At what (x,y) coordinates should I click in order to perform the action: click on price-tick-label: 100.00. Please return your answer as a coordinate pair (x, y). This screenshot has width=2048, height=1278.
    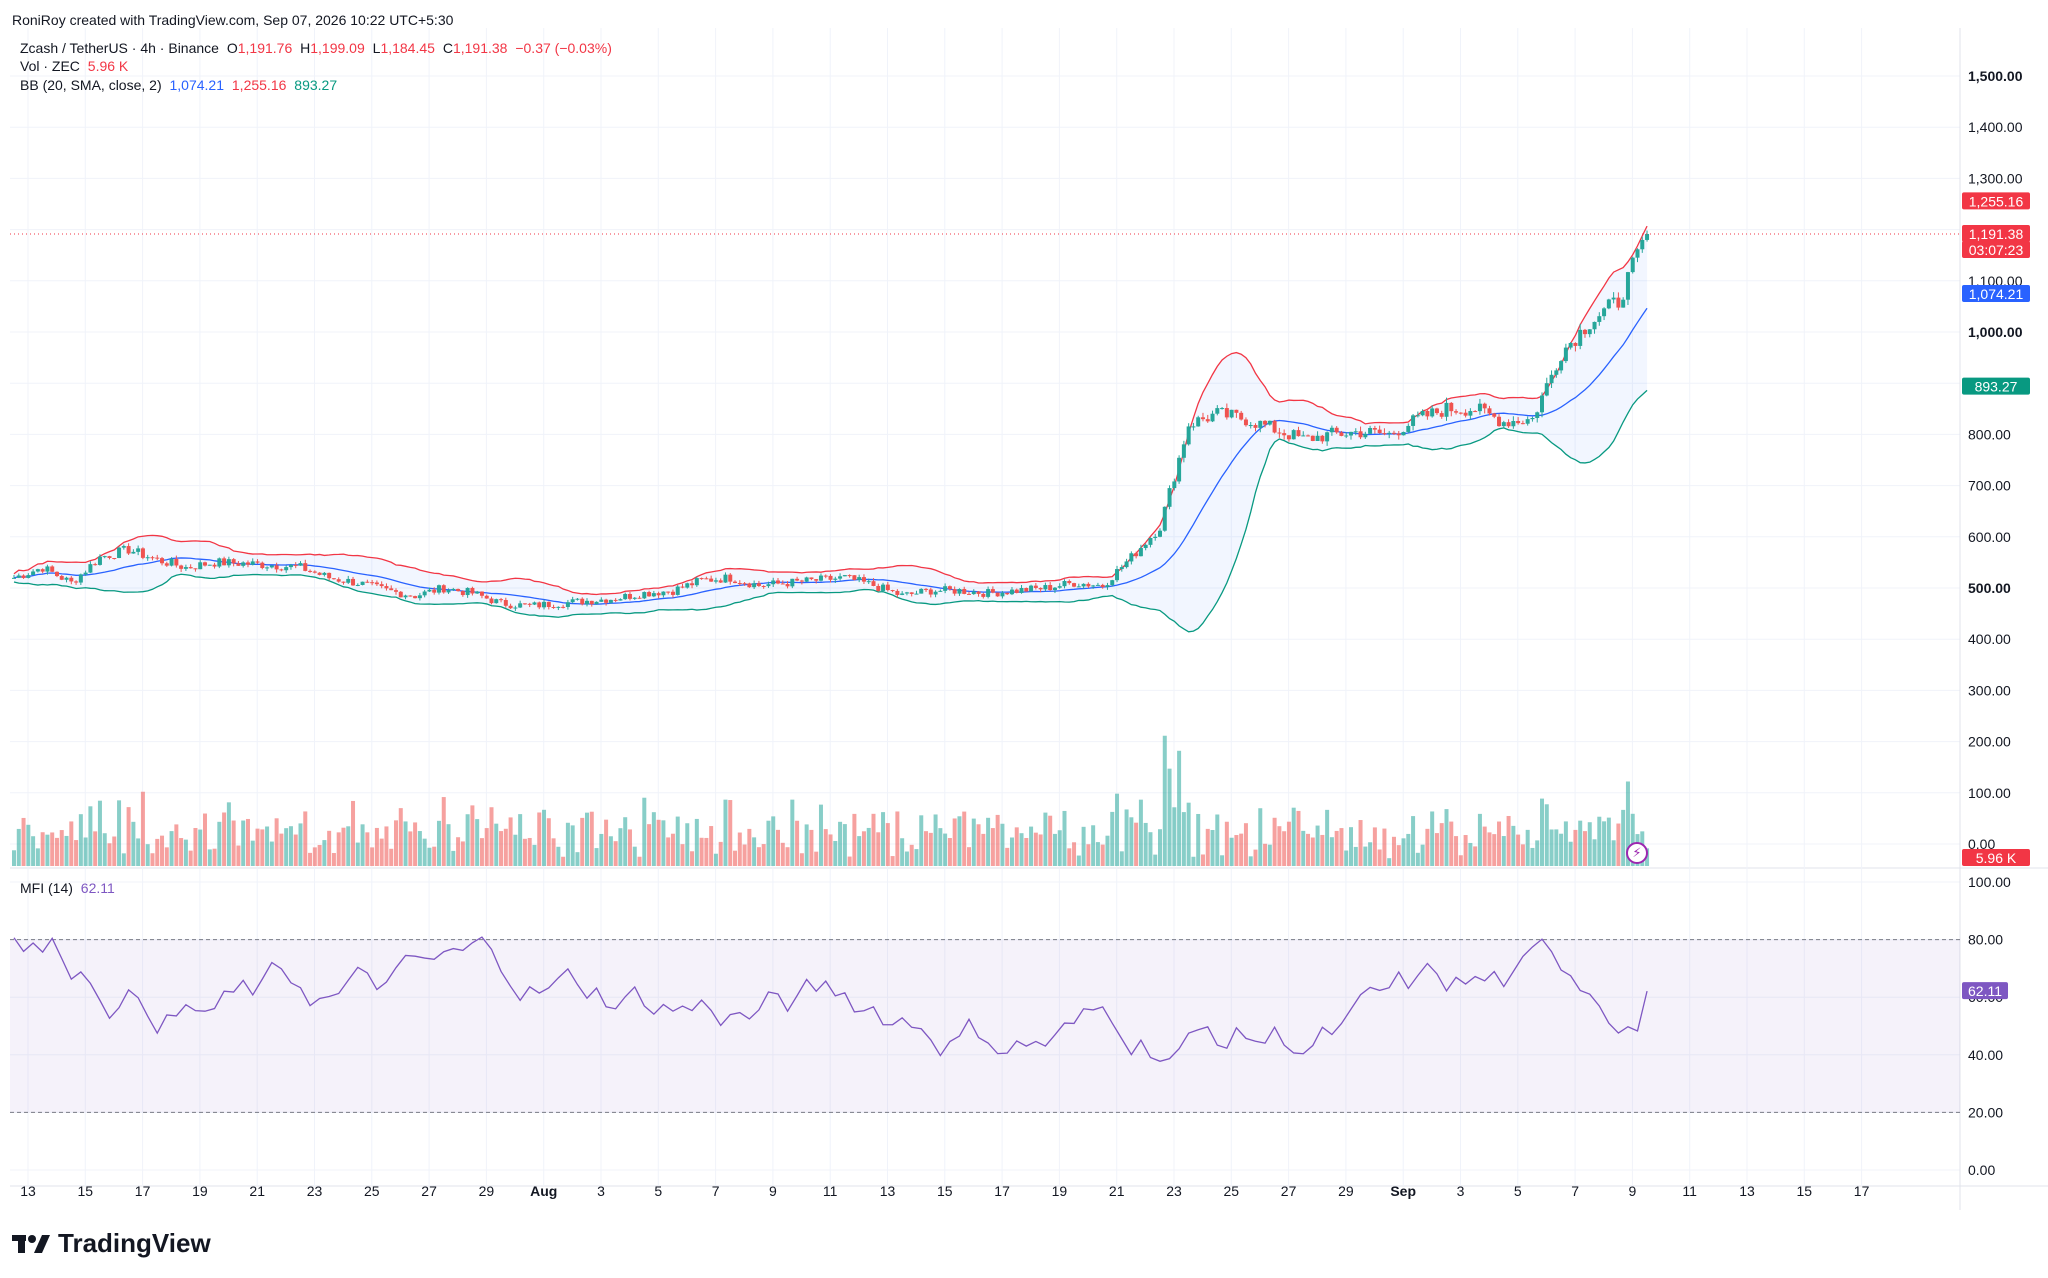
    Looking at the image, I should click on (1989, 793).